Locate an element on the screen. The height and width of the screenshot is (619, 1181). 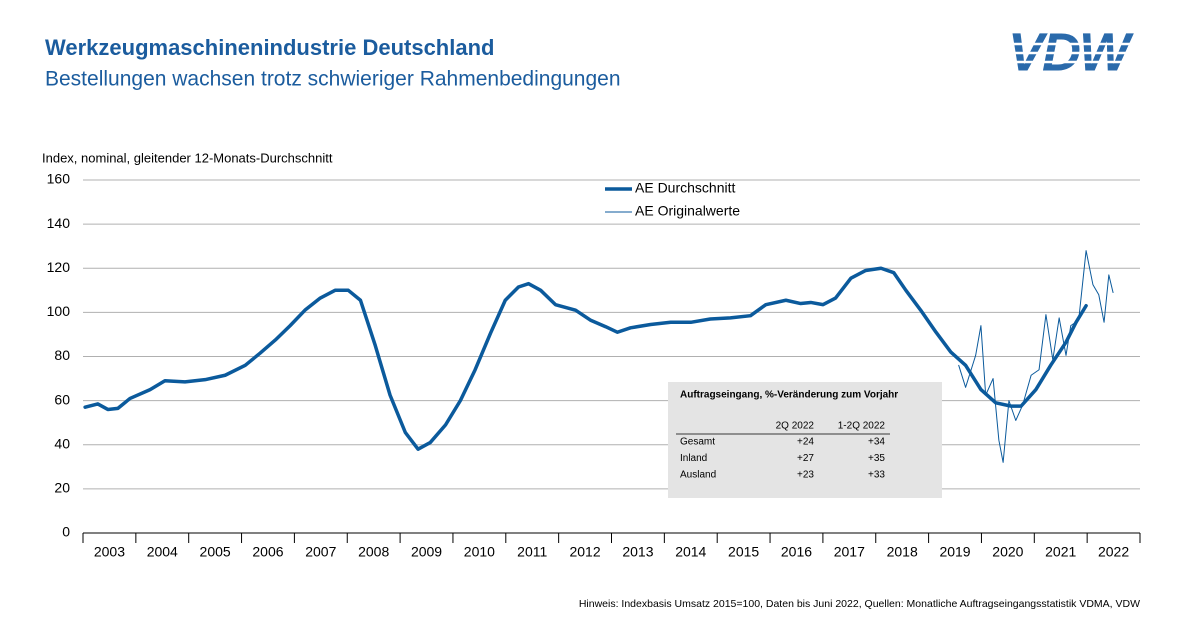
cell: +23 is located at coordinates (805, 475).